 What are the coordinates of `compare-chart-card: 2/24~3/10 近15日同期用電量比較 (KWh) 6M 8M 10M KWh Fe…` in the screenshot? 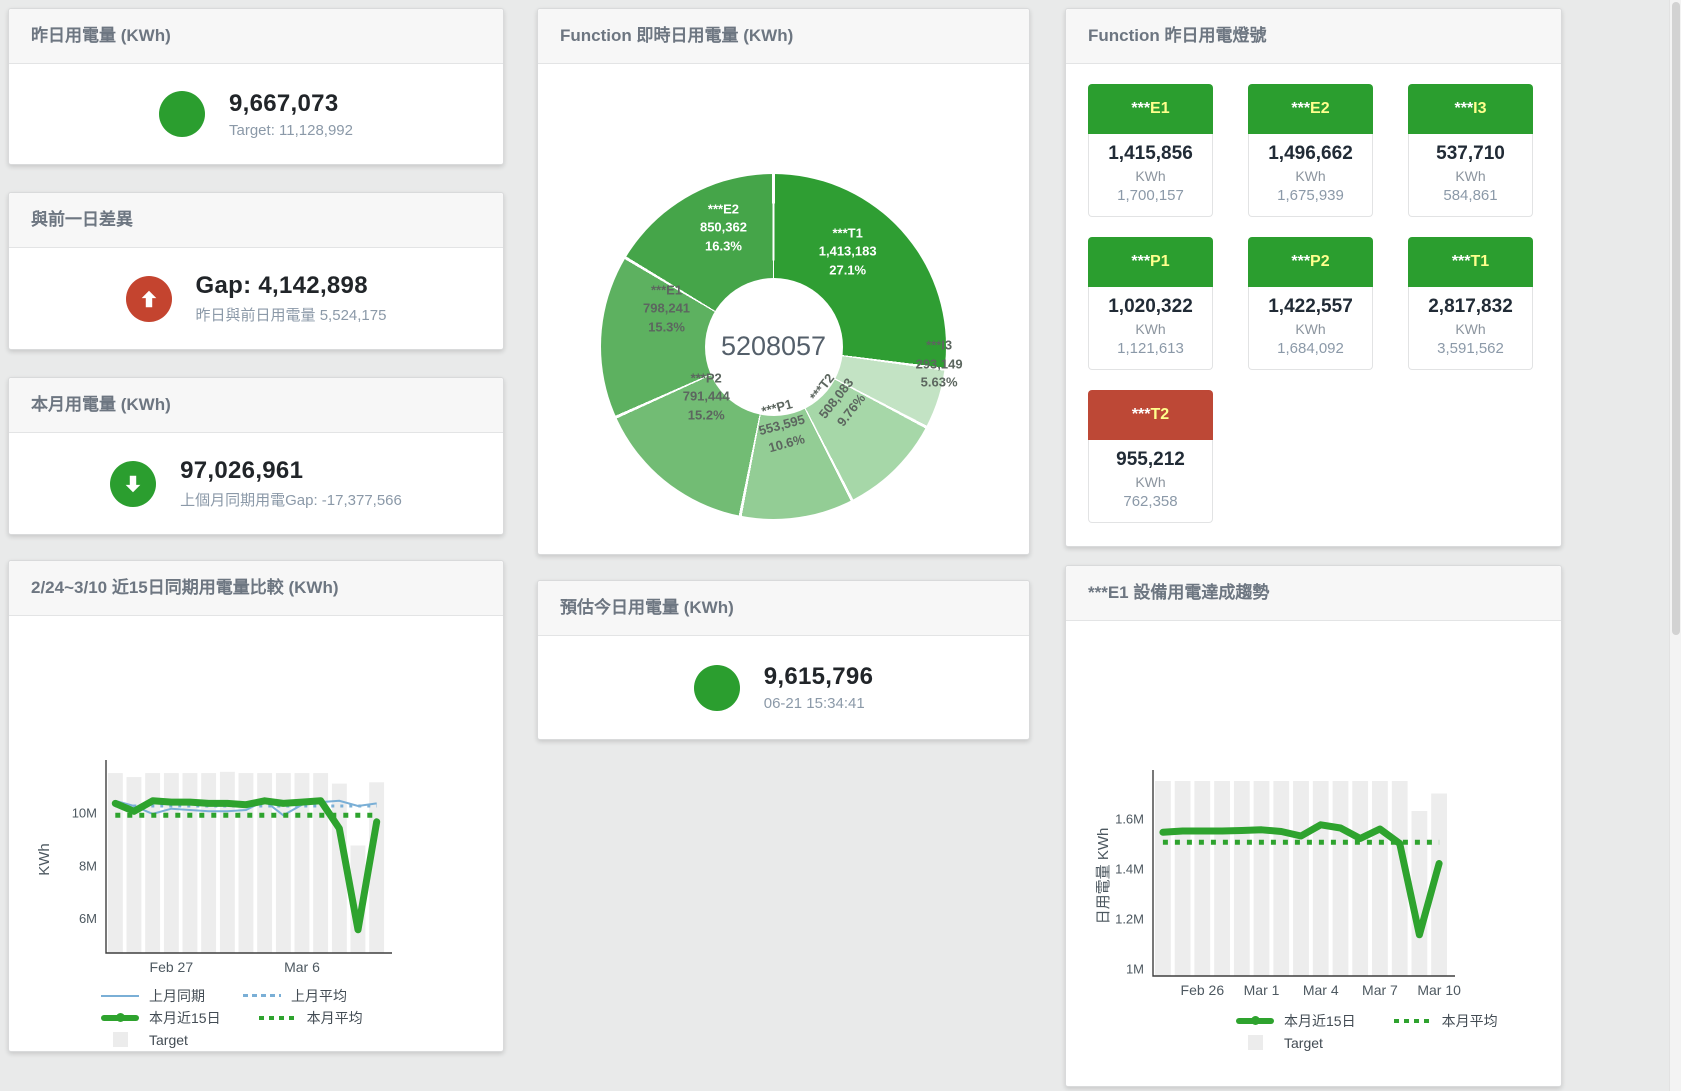 It's located at (256, 806).